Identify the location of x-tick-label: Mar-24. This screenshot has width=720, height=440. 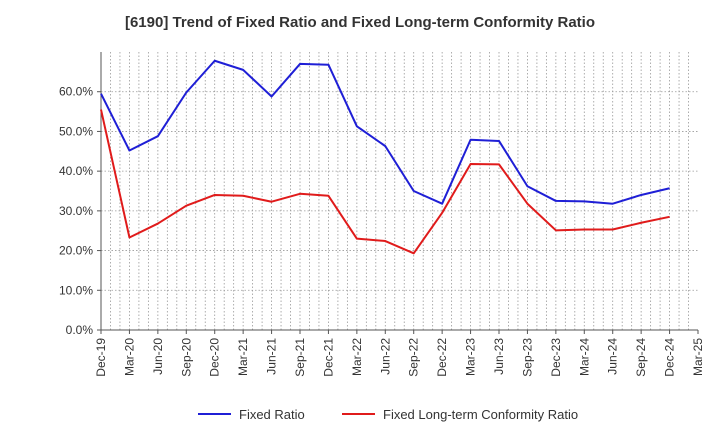
(584, 357).